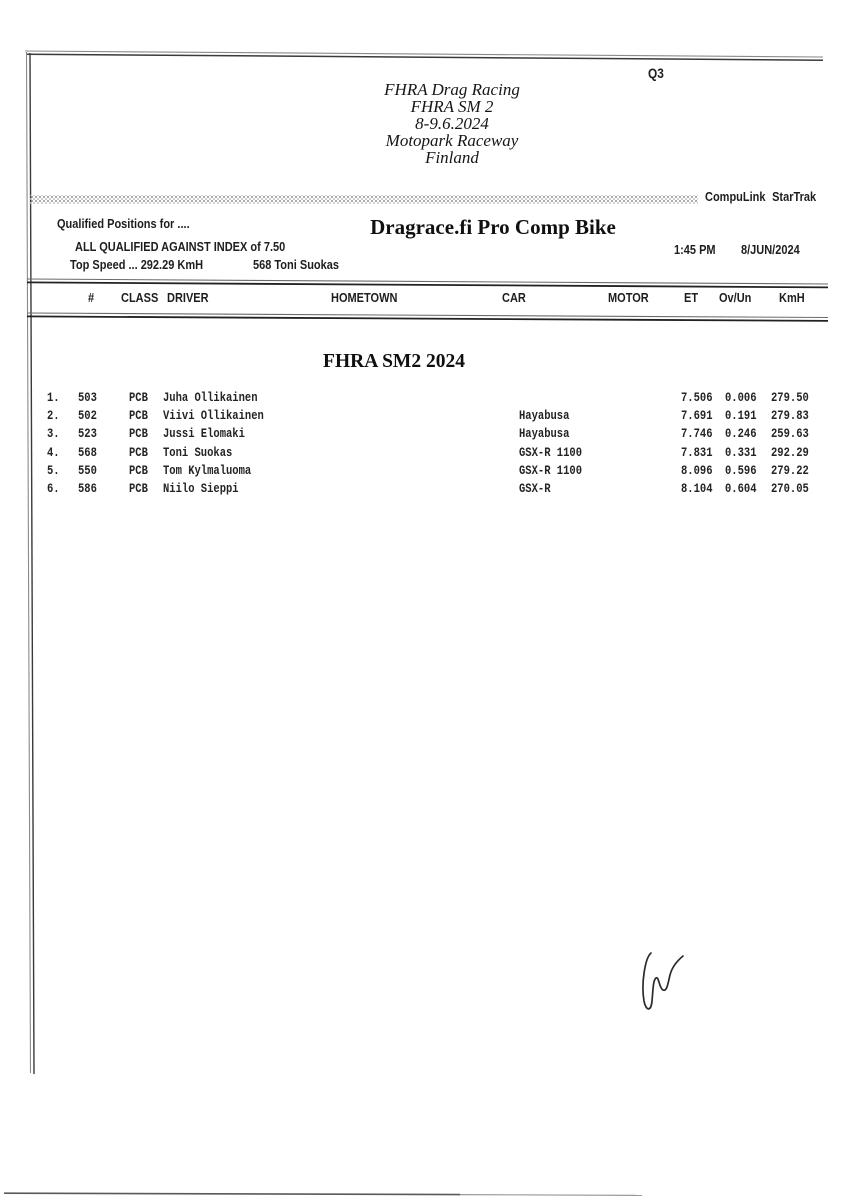 The width and height of the screenshot is (848, 1200). I want to click on header-driver: DRIVER, so click(188, 298).